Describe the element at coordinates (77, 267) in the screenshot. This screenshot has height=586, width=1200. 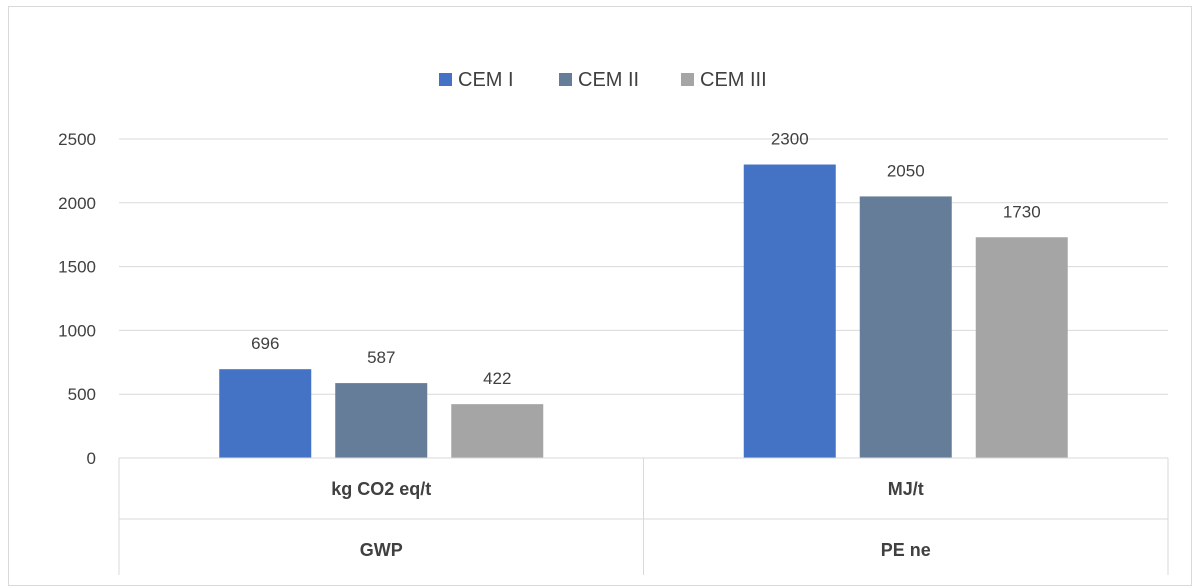
I see `y-tick-label: 1500` at that location.